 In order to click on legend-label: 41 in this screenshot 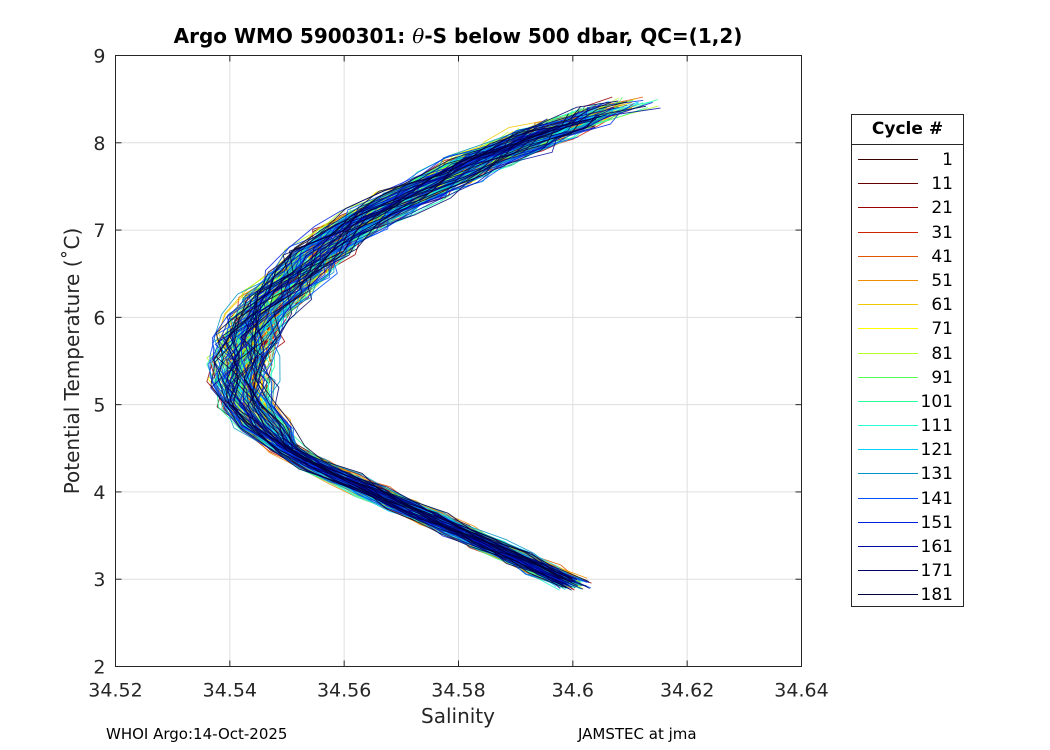, I will do `click(942, 256)`.